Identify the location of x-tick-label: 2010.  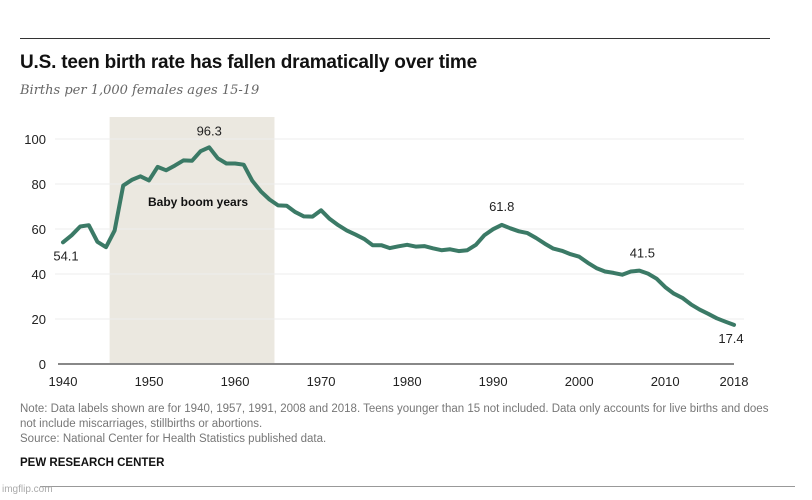
(665, 381).